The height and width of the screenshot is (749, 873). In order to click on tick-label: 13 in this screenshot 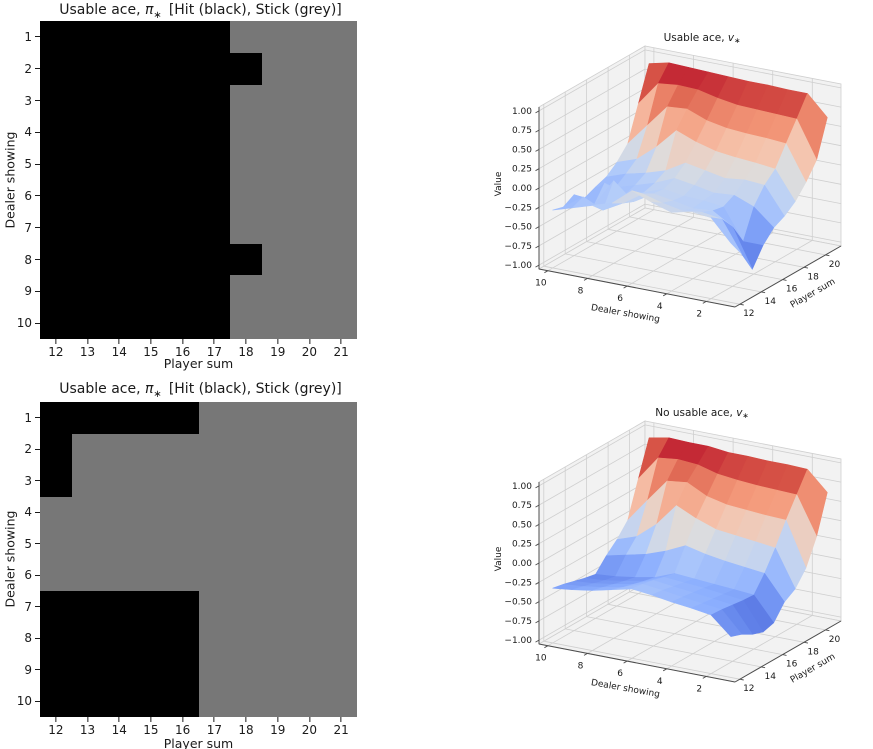, I will do `click(87, 352)`.